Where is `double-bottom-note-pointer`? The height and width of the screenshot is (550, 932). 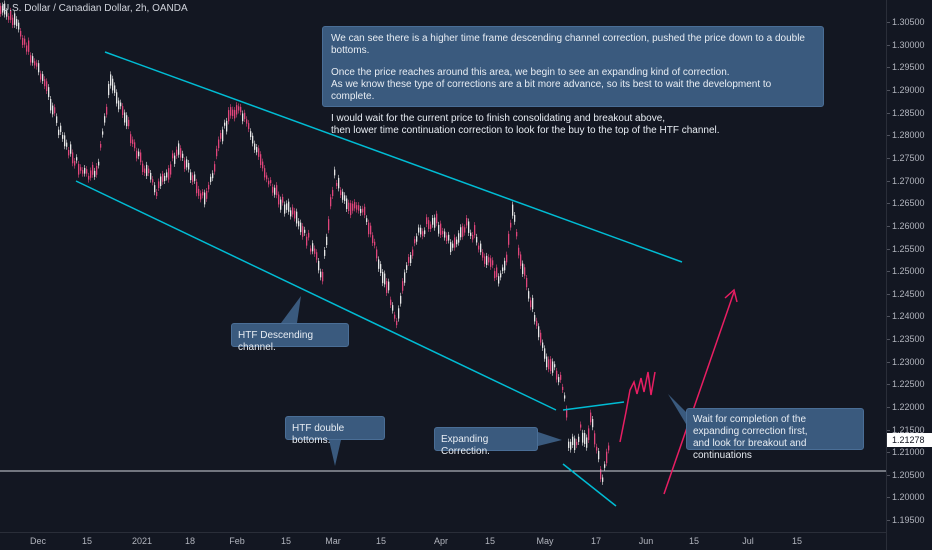 double-bottom-note-pointer is located at coordinates (335, 453).